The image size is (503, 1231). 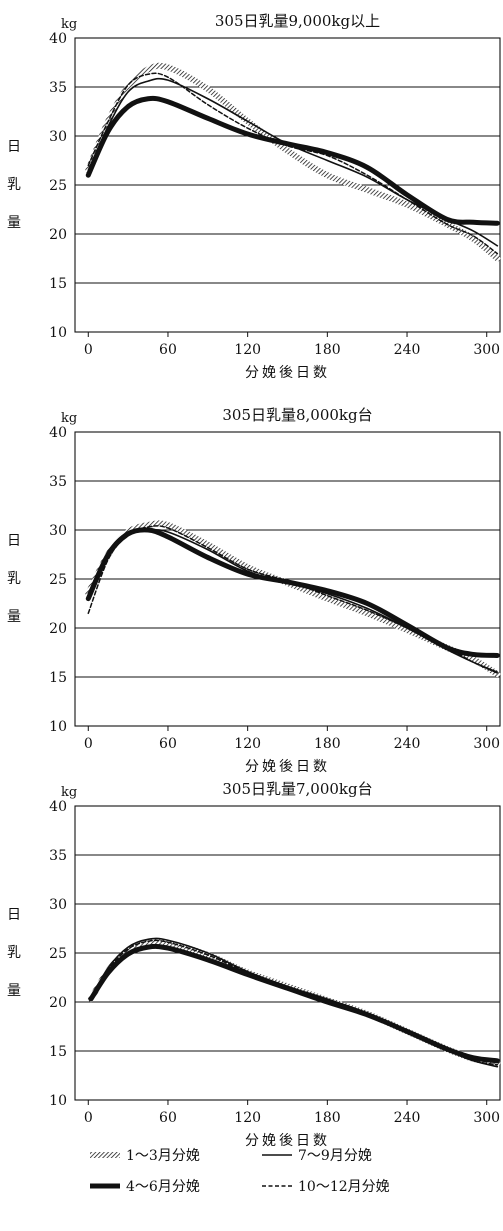 I want to click on series-line-solid: 7～9月分娩, so click(x=293, y=600).